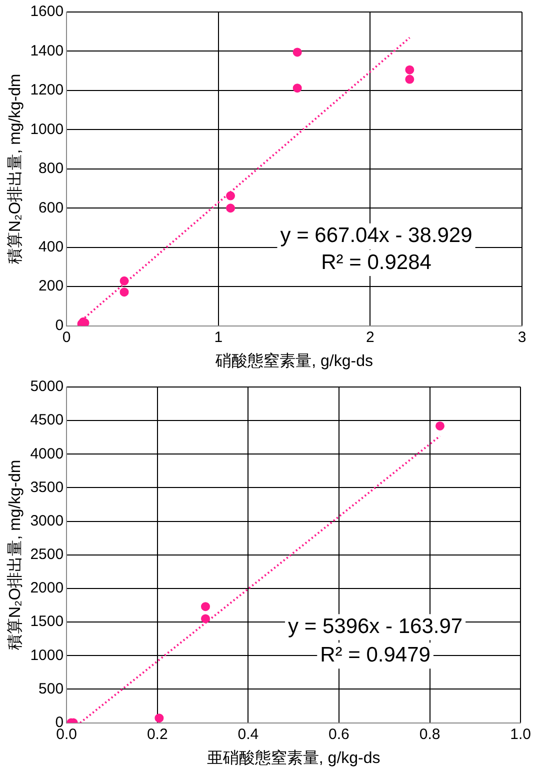  I want to click on y-tick-label: 3500, so click(47, 487).